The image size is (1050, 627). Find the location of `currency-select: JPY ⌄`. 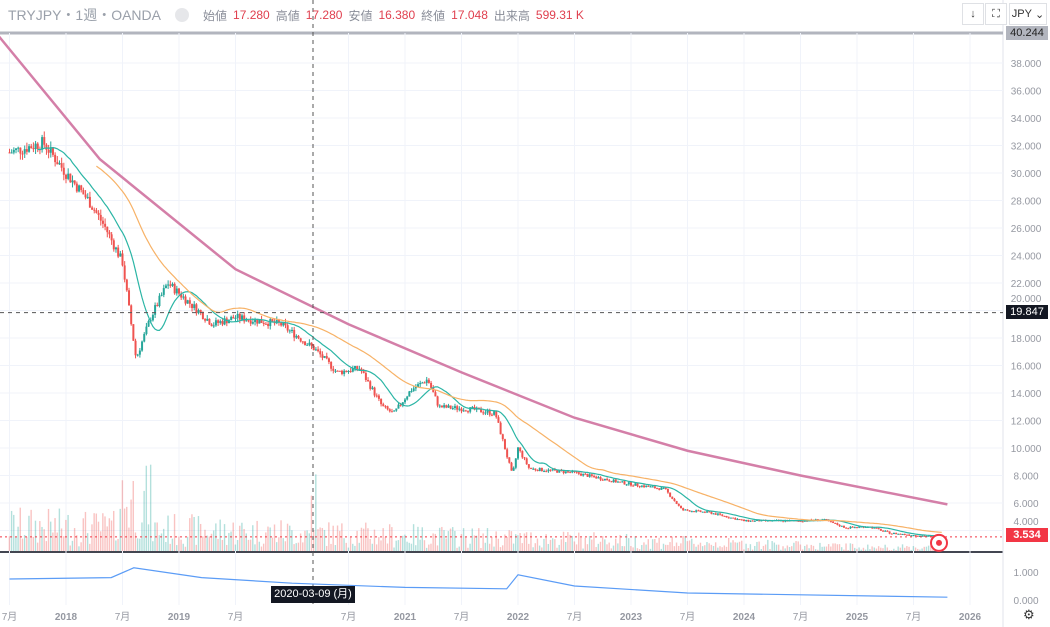

currency-select: JPY ⌄ is located at coordinates (1028, 14).